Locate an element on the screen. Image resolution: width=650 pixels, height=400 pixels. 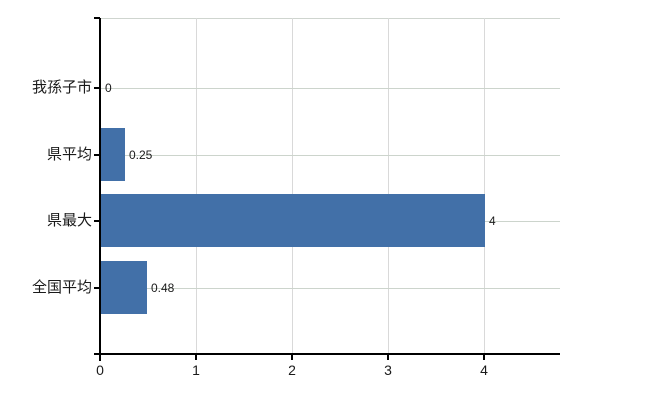
x-tick-label: 2 is located at coordinates (292, 370).